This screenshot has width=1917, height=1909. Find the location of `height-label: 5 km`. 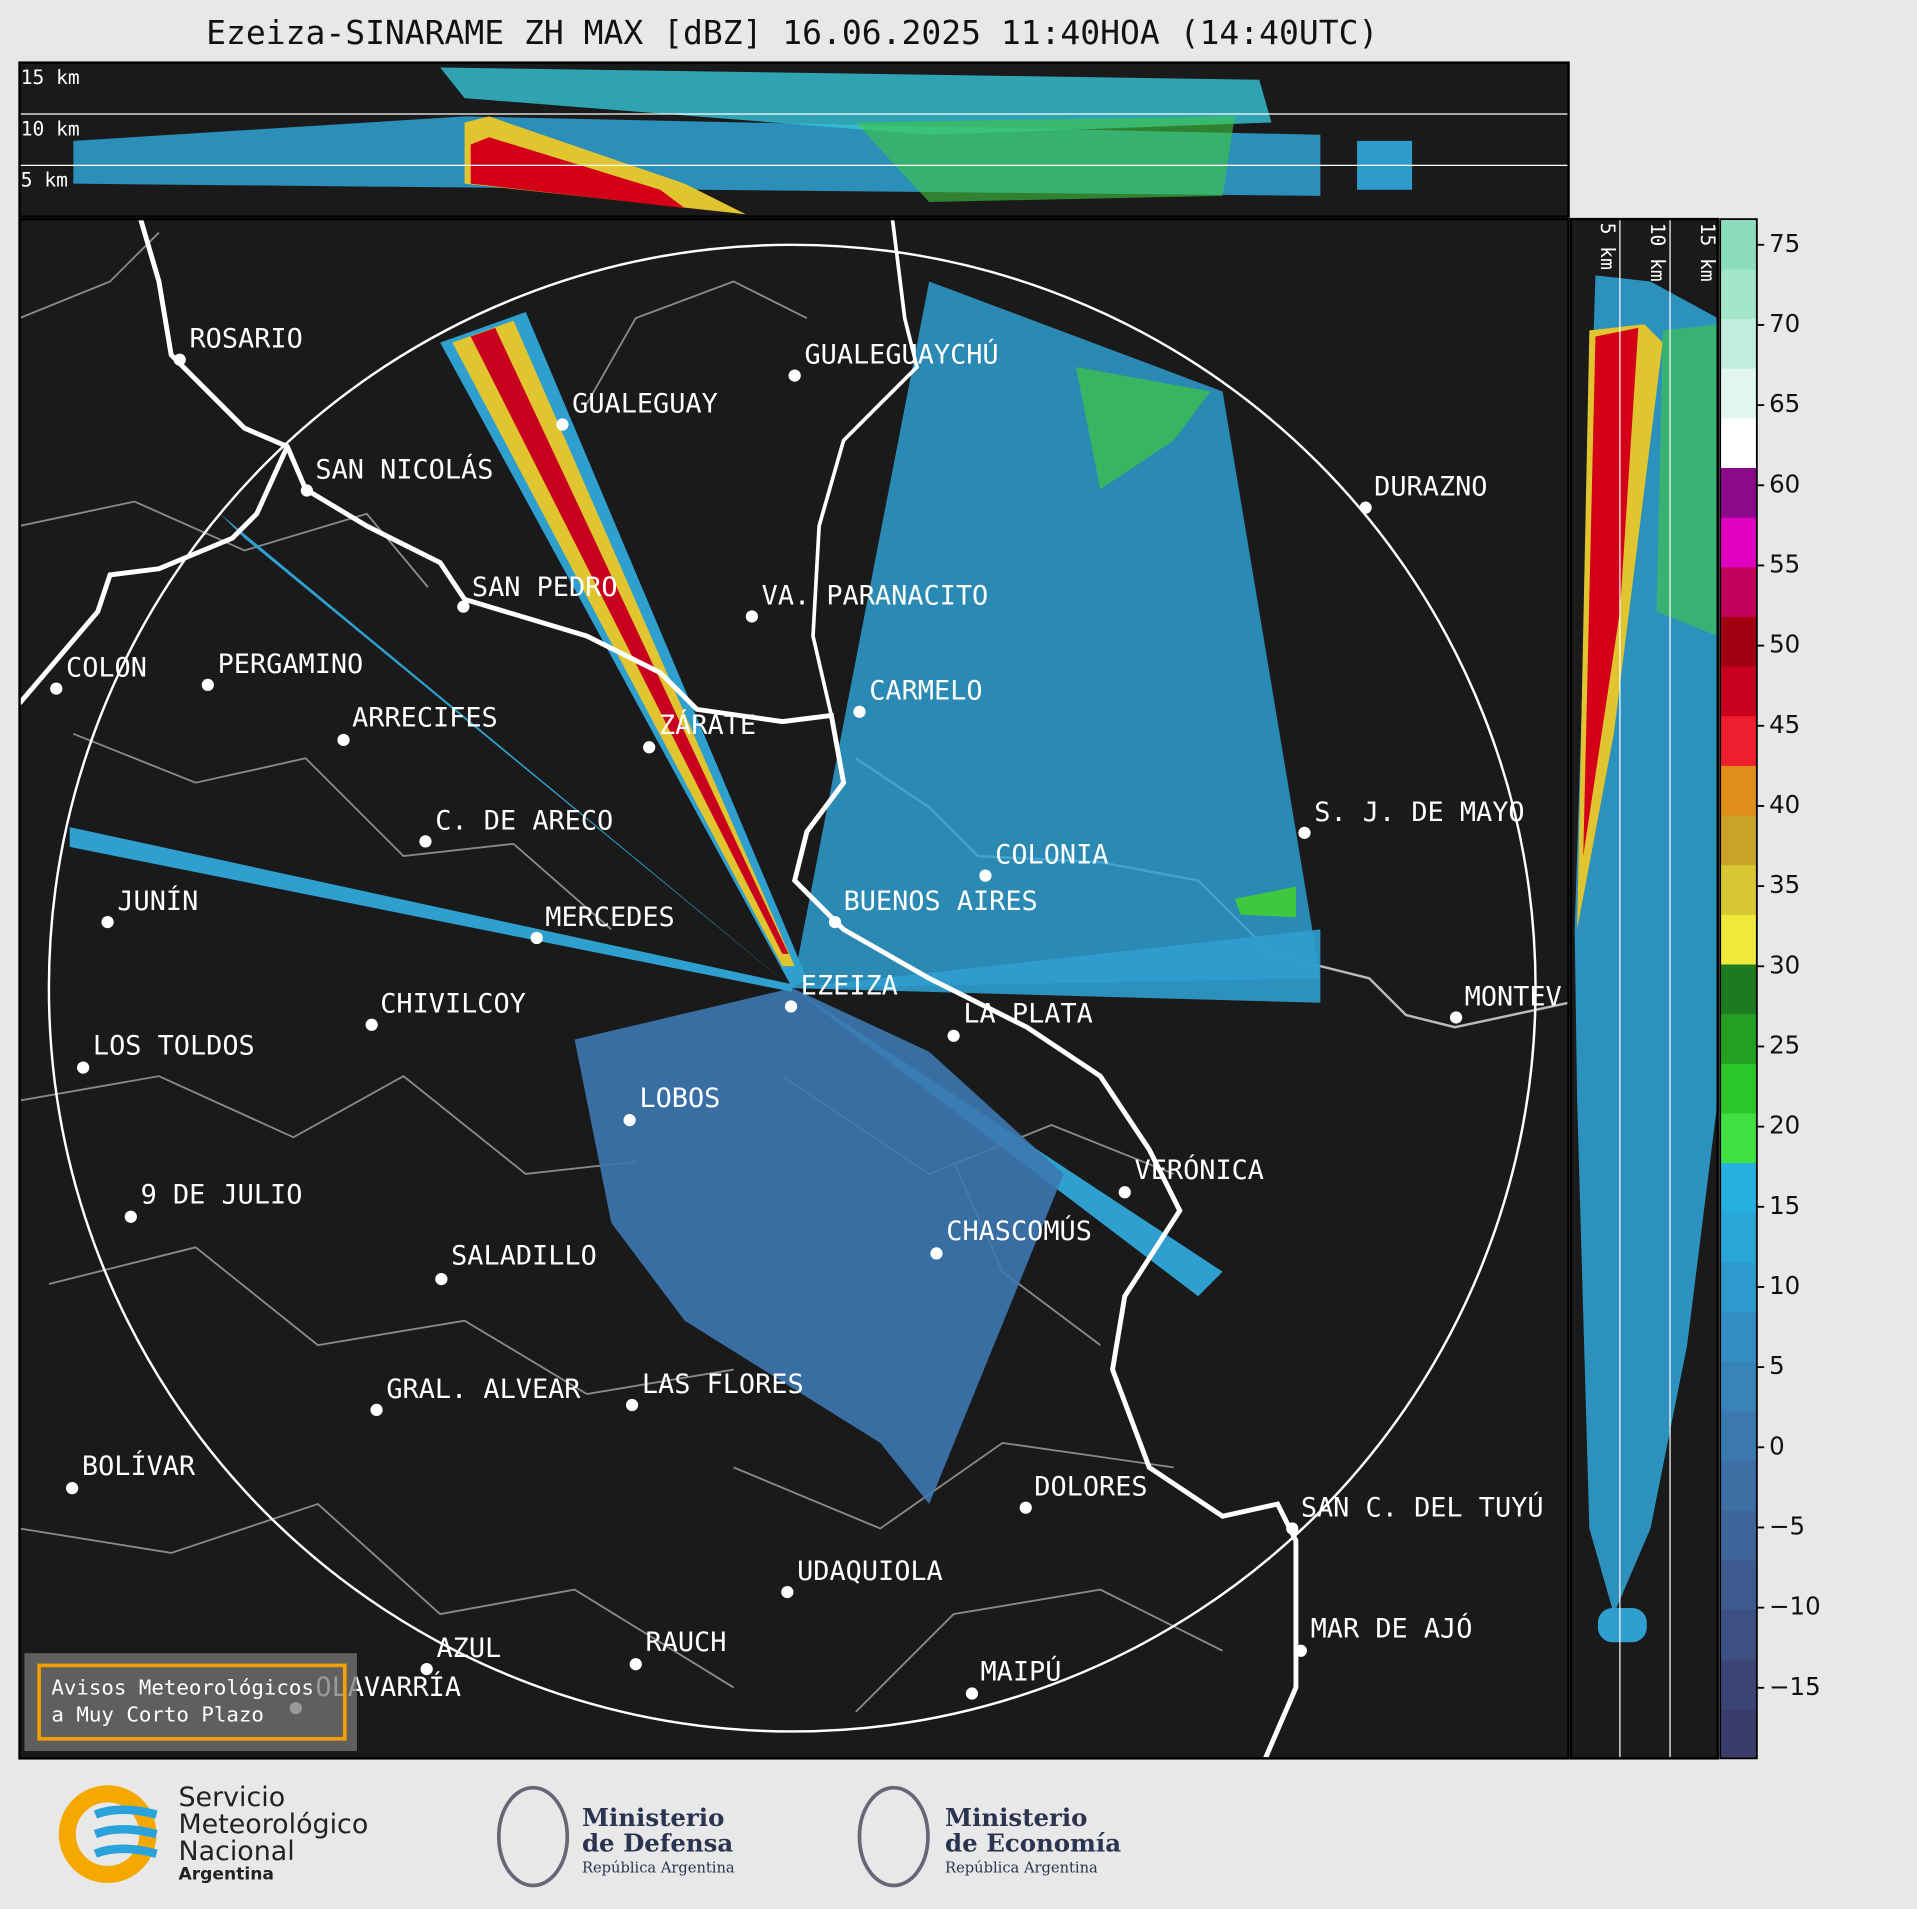

height-label: 5 km is located at coordinates (1607, 246).